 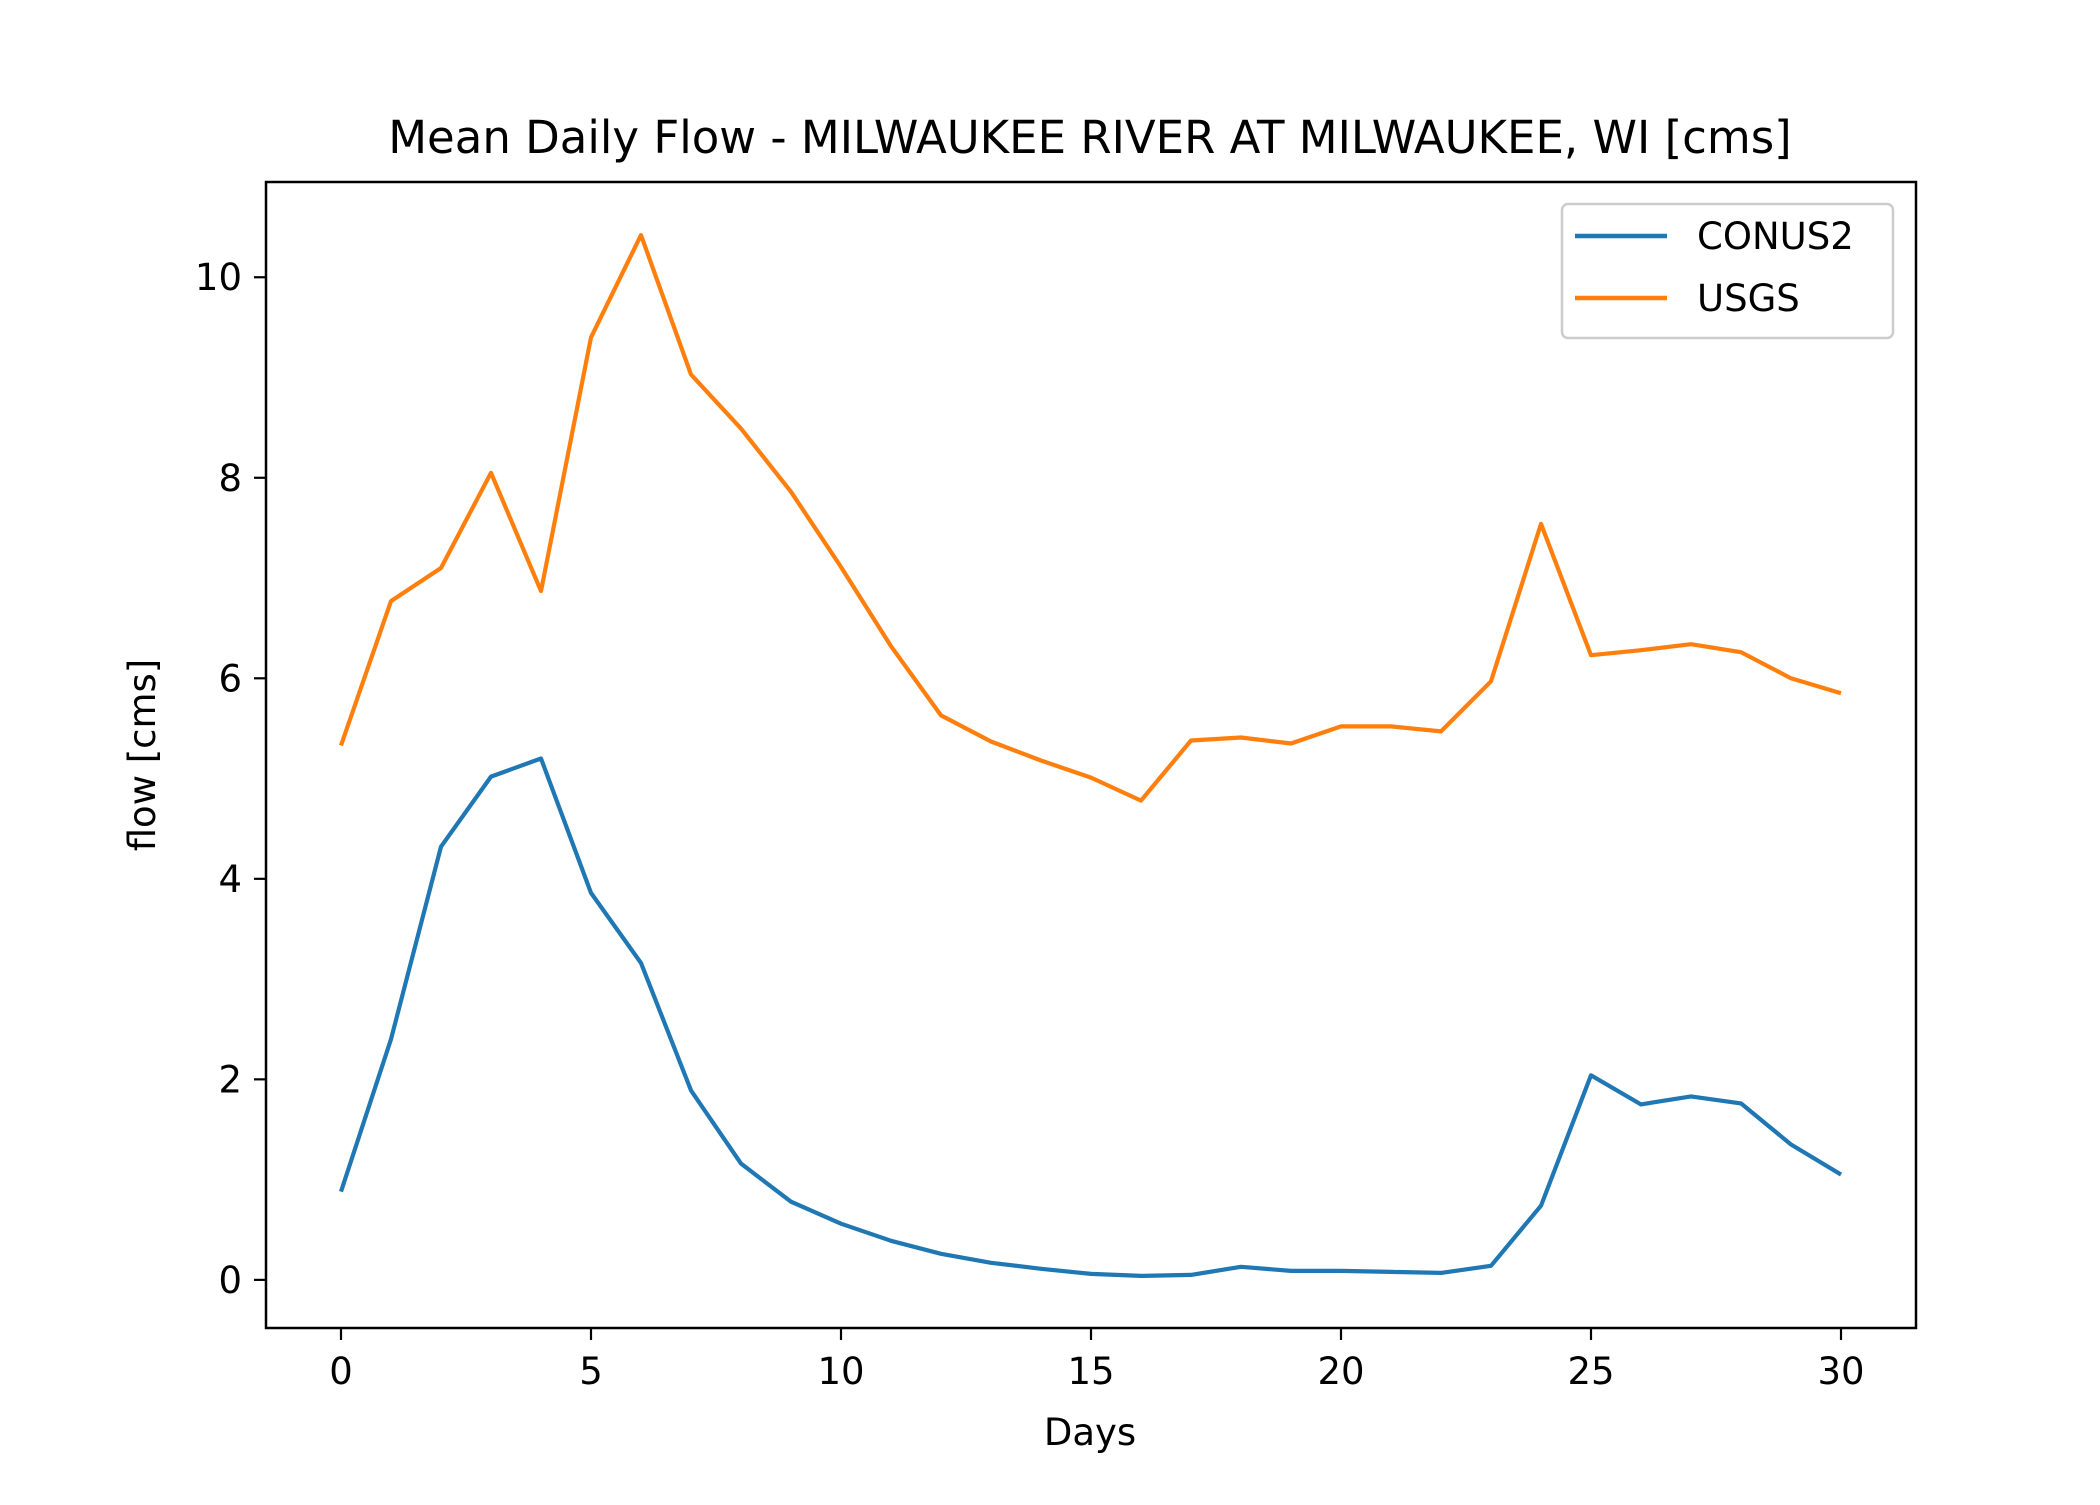 What do you see at coordinates (230, 879) in the screenshot?
I see `y-tick-label: 4` at bounding box center [230, 879].